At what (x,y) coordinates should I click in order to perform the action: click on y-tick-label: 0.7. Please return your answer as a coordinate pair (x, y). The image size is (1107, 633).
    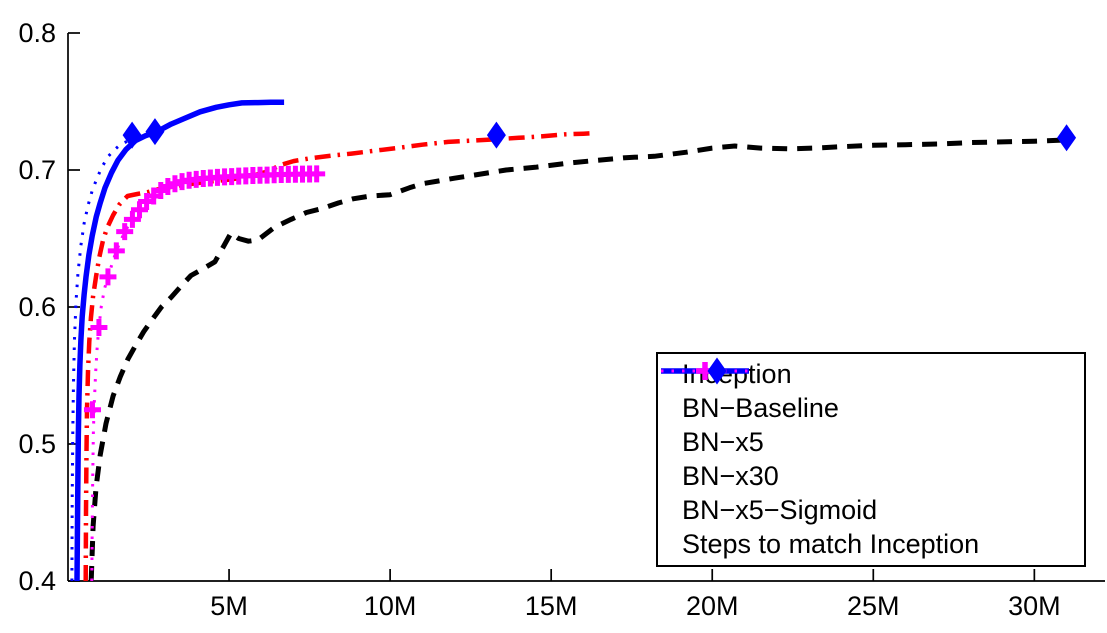
    Looking at the image, I should click on (37, 170).